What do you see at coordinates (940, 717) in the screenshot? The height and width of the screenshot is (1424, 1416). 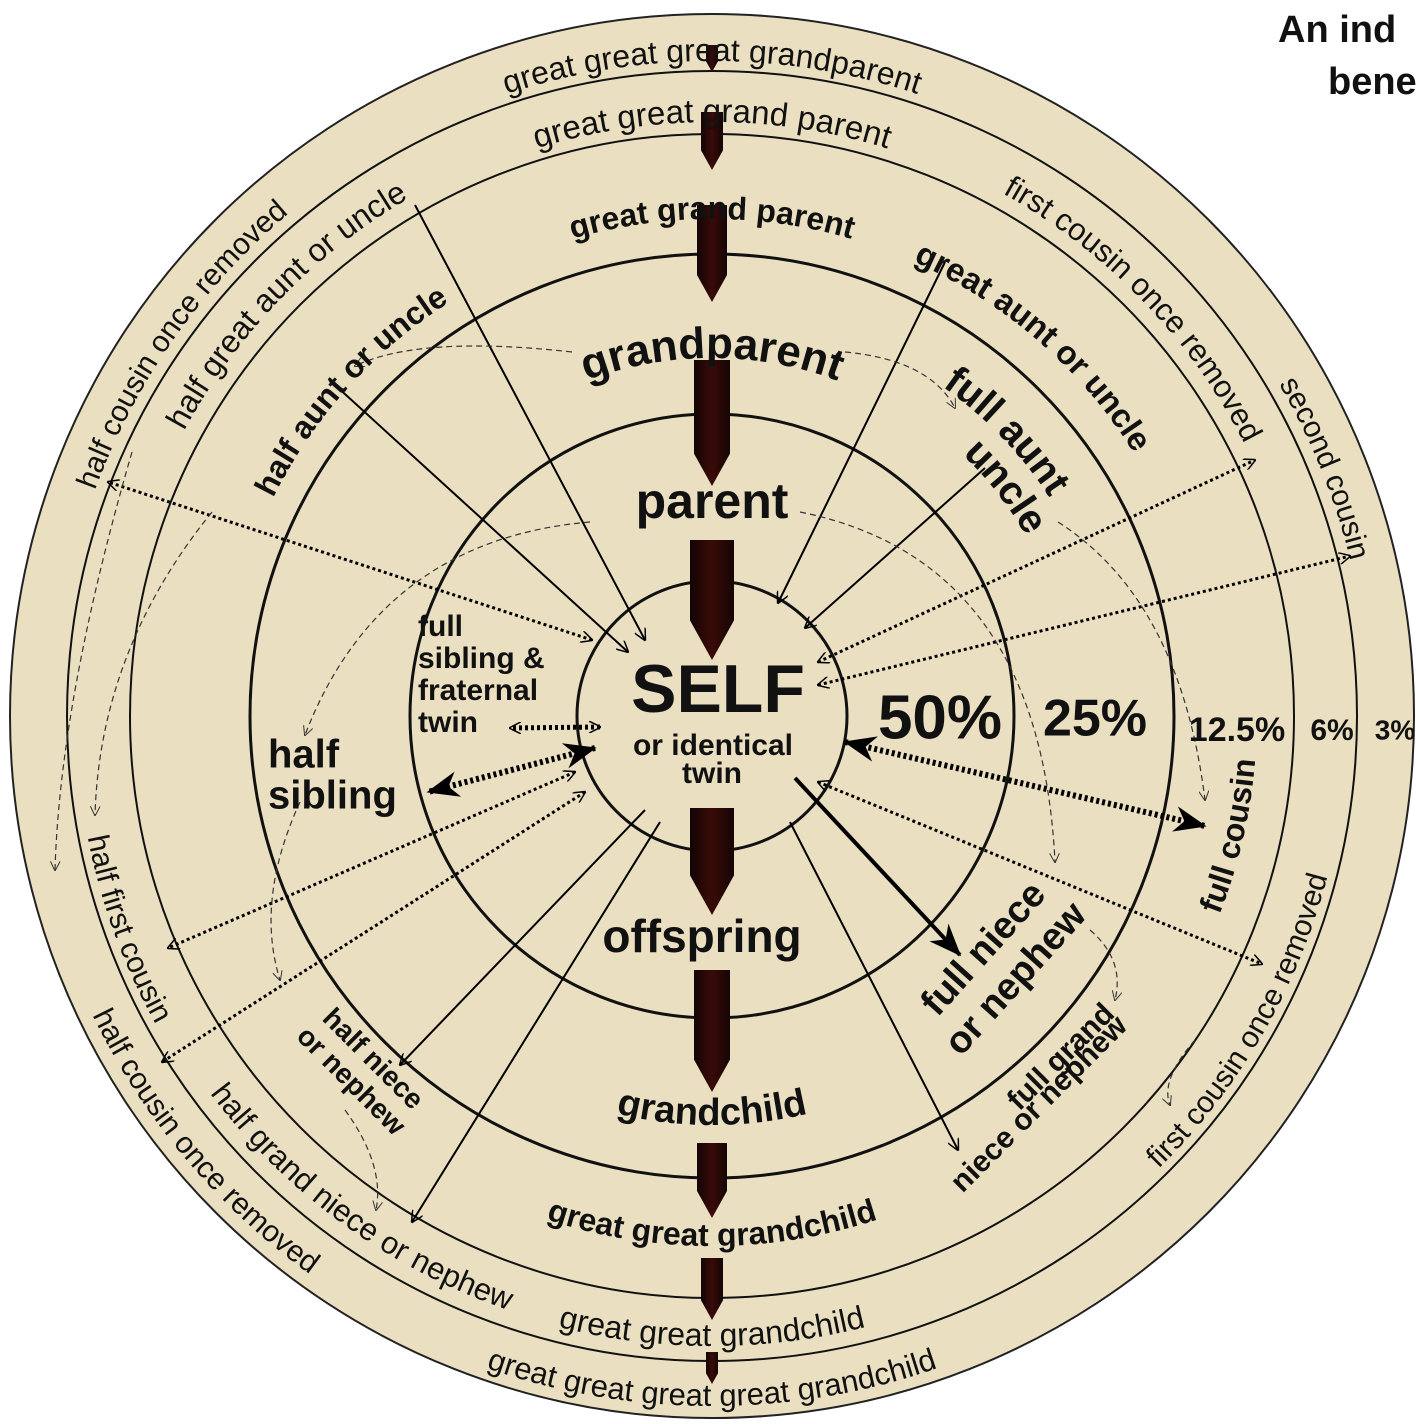 I see `label: 50%` at bounding box center [940, 717].